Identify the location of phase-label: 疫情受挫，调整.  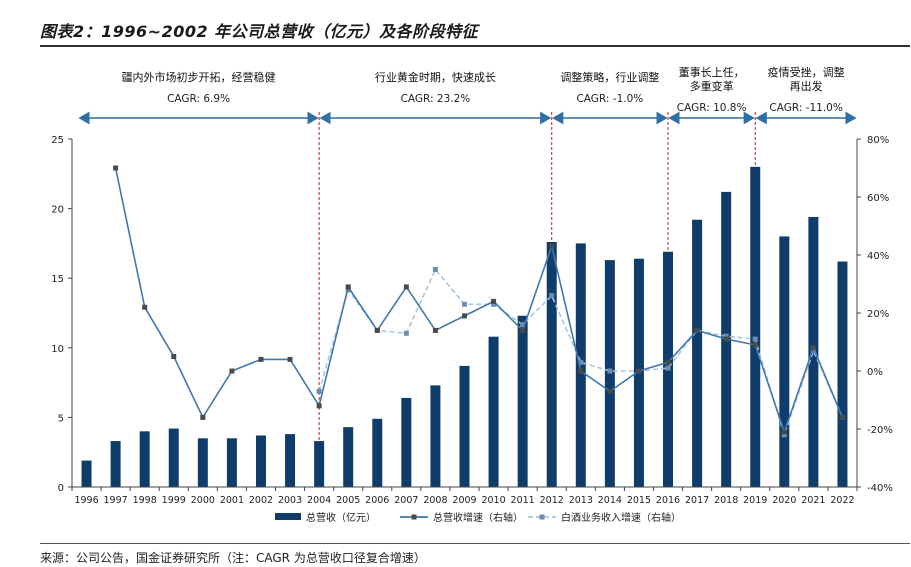
(806, 72).